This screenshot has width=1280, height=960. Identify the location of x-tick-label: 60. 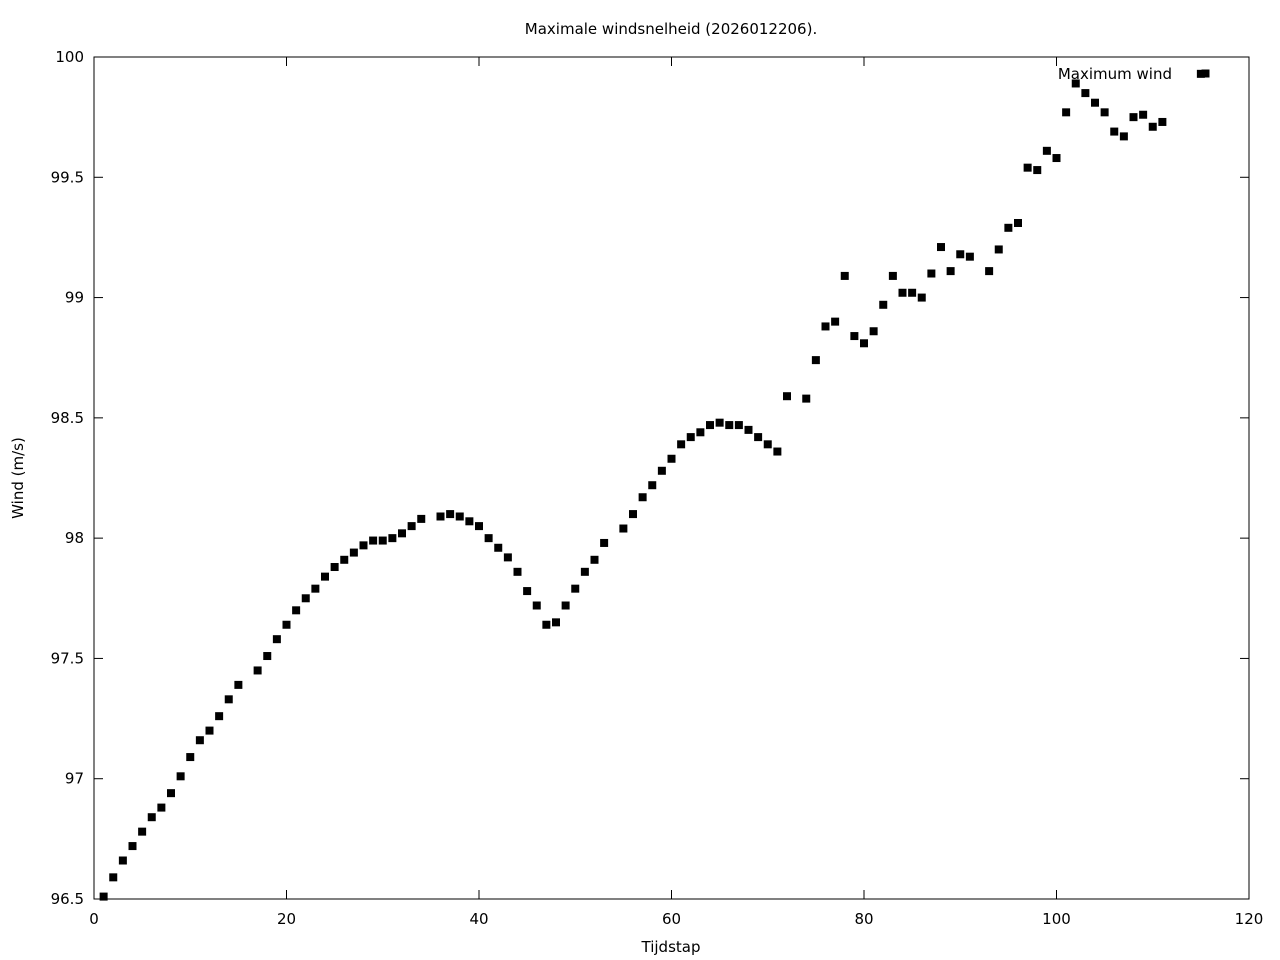
(671, 919).